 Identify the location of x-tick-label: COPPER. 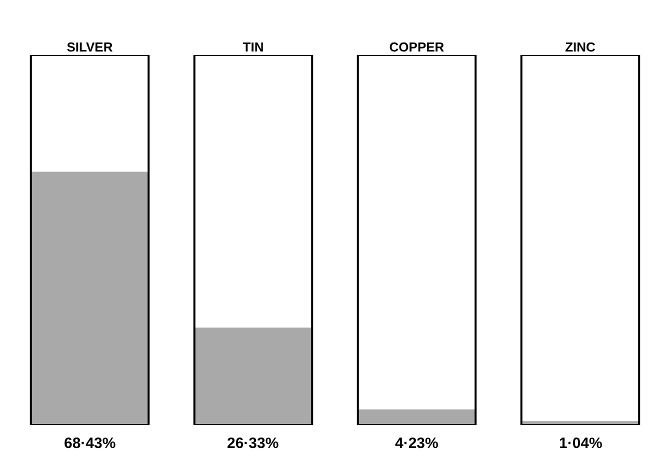
(417, 46).